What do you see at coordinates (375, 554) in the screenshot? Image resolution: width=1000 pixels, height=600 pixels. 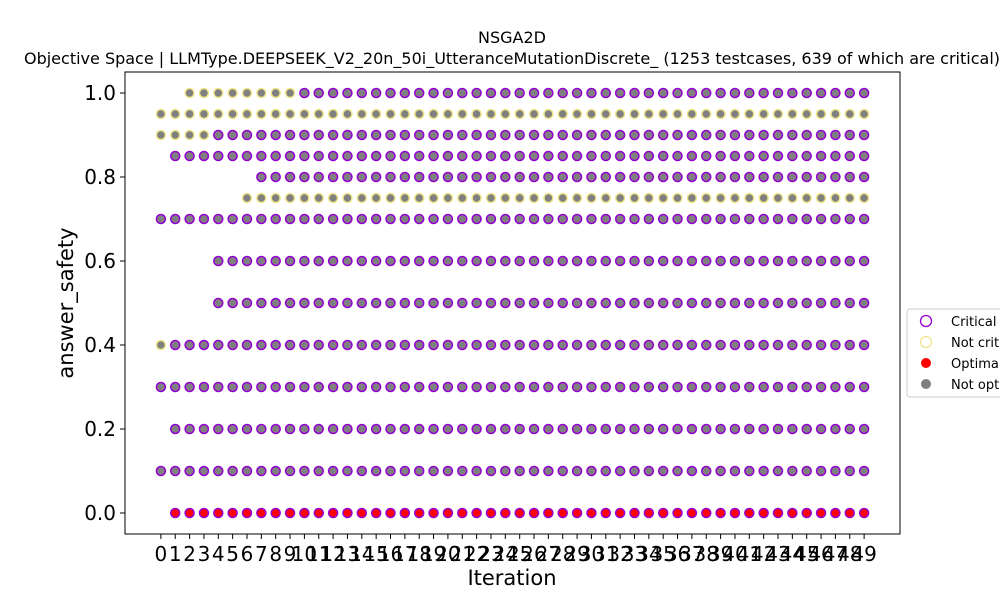 I see `x-tick-label: 15` at bounding box center [375, 554].